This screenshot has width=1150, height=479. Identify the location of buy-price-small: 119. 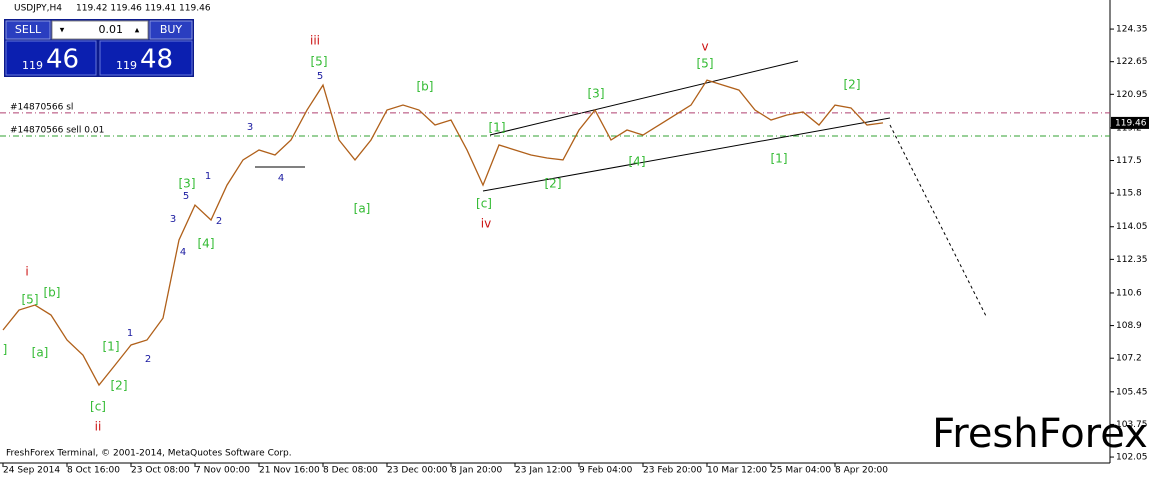
(126, 65).